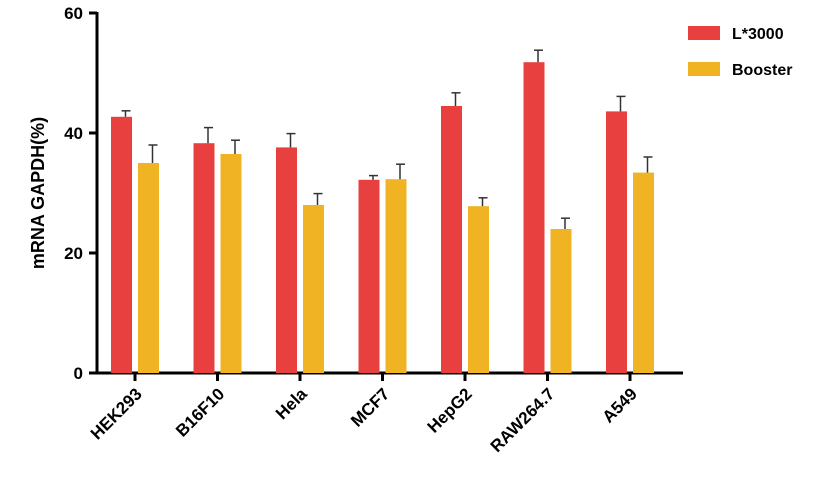  Describe the element at coordinates (291, 403) in the screenshot. I see `x-tick-label: Hela` at that location.